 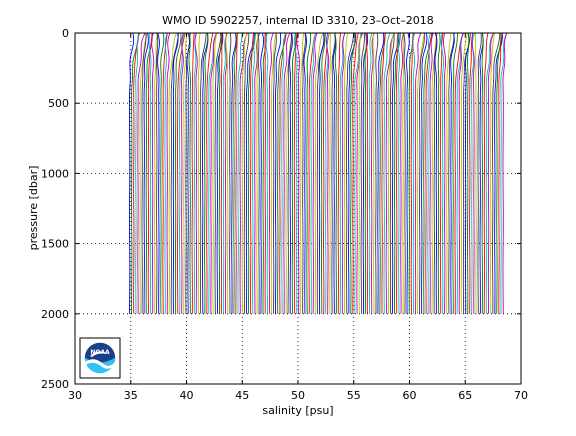 What do you see at coordinates (354, 395) in the screenshot?
I see `x-tick-label: 55` at bounding box center [354, 395].